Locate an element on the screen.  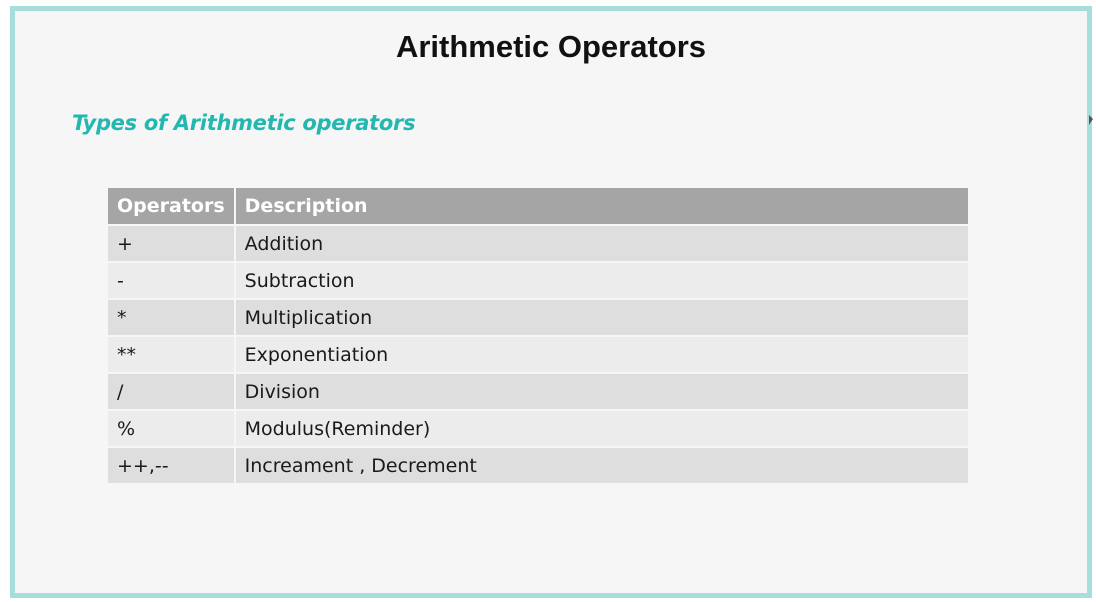
slide-subtitle: Types of Arithmetic operators is located at coordinates (244, 123).